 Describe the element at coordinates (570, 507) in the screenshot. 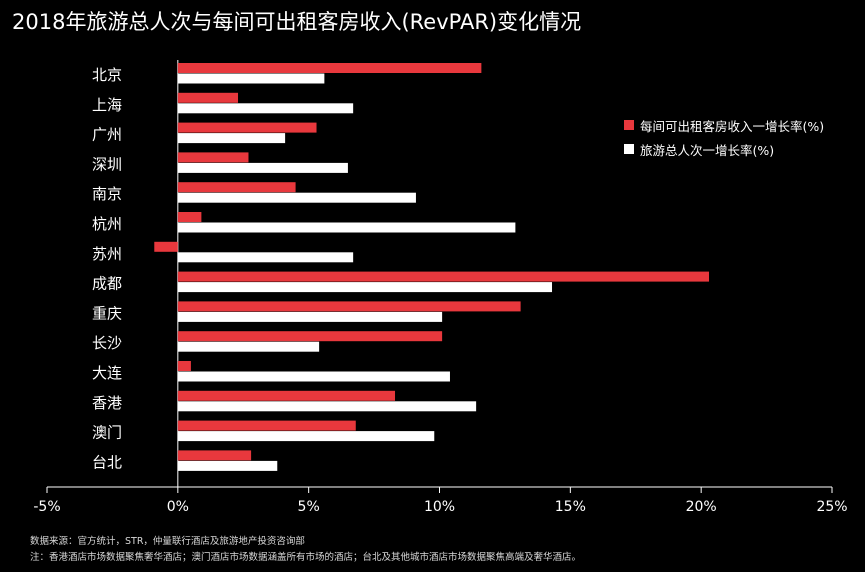

I see `x-tick-label: 15%` at that location.